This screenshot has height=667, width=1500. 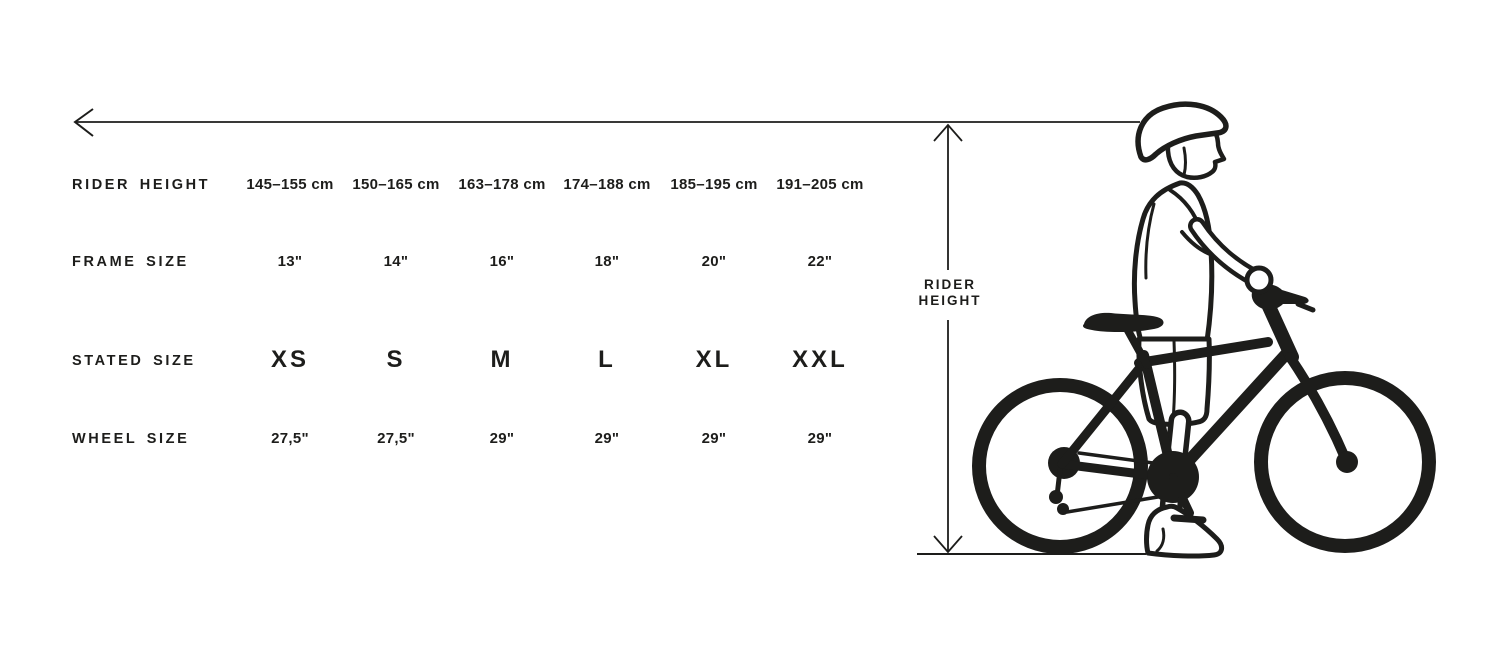 I want to click on rider-height-measure-arrow-icon, so click(x=948, y=338).